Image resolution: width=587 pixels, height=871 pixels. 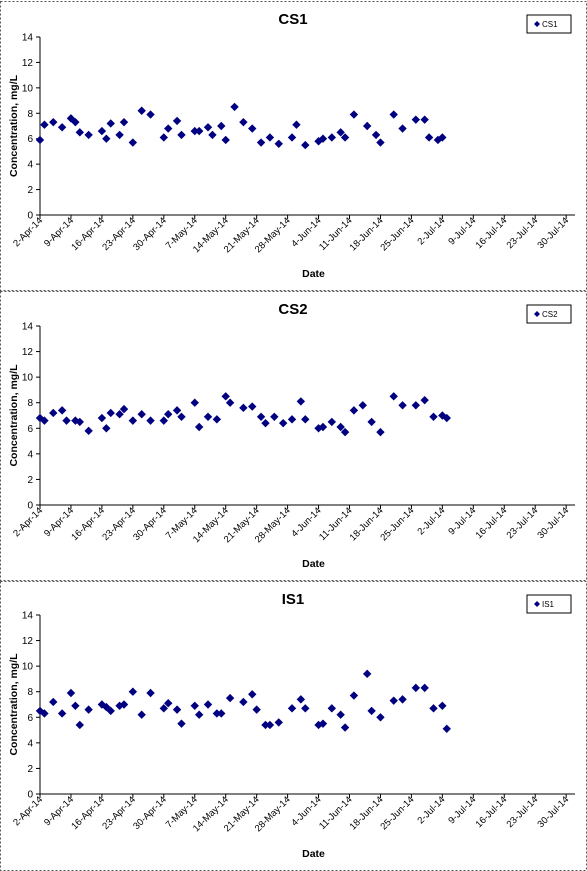 I want to click on legend: IS1, so click(x=549, y=604).